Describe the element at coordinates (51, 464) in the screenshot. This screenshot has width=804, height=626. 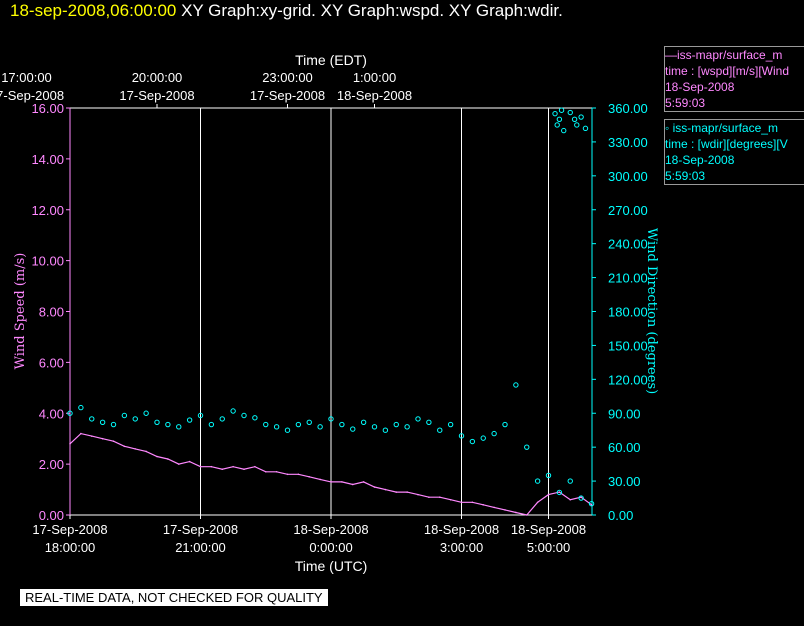
I see `y-left-tick-label: 2.00` at that location.